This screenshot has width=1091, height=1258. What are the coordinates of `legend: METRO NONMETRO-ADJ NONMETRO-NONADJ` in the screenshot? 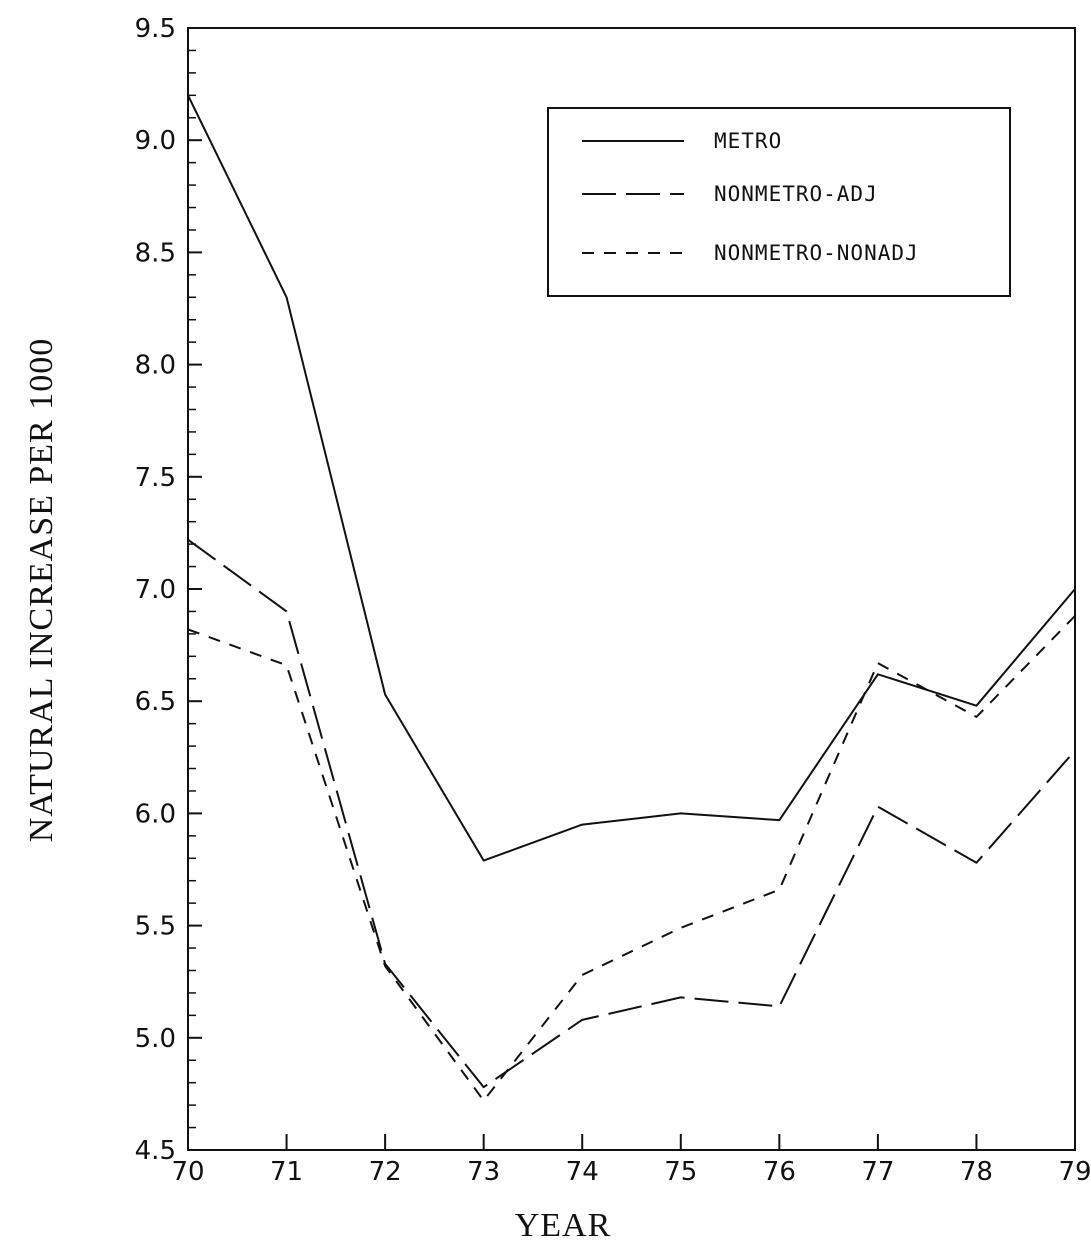 It's located at (779, 202).